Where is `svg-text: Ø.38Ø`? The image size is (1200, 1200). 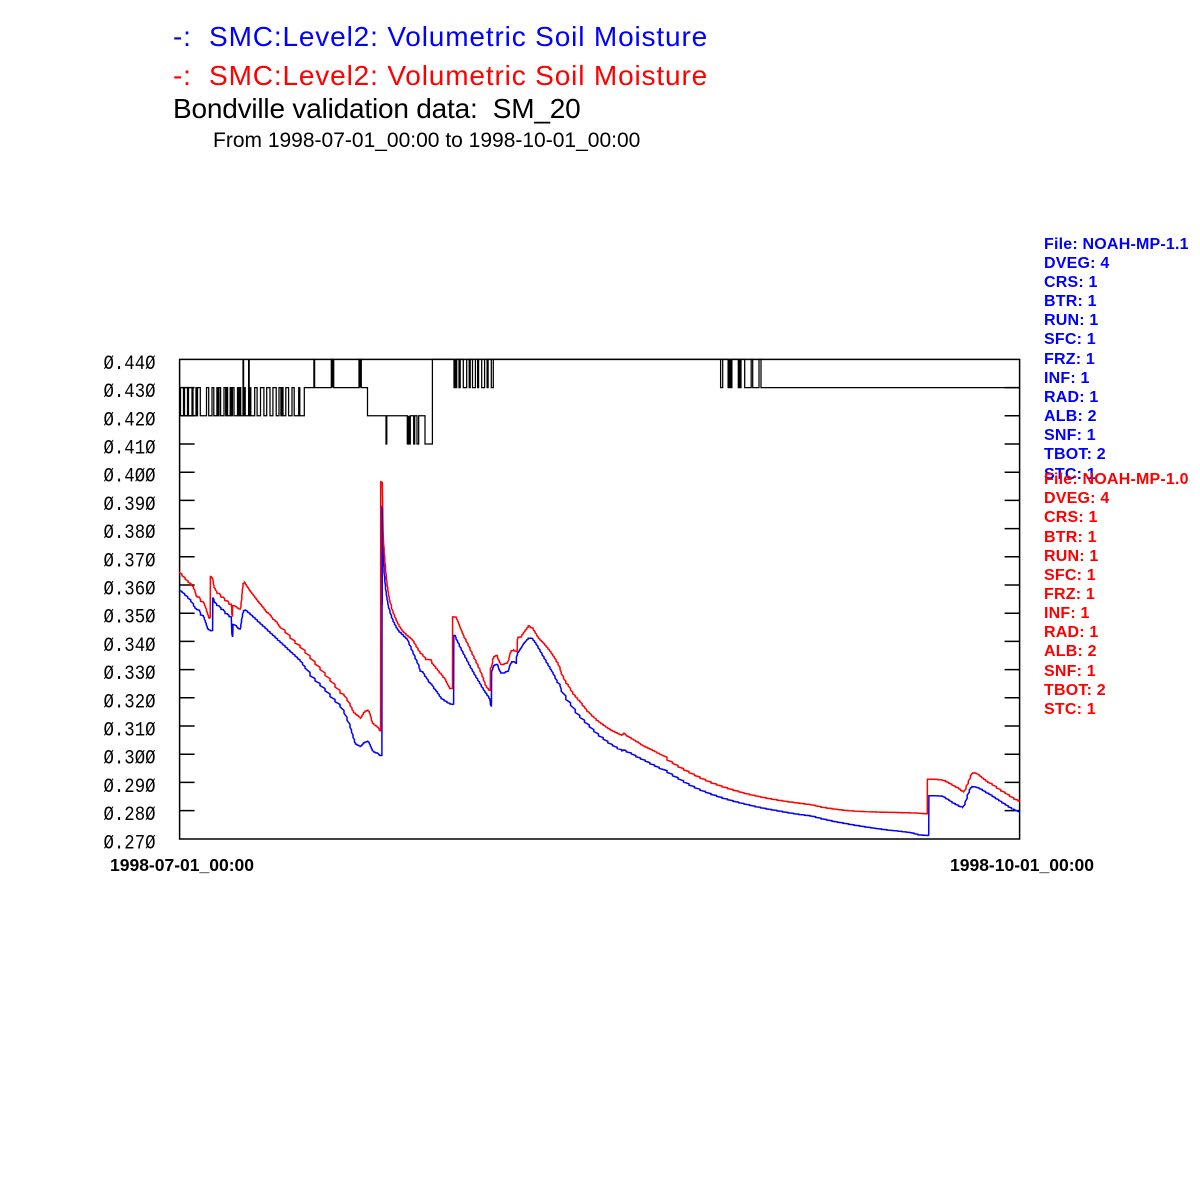 svg-text: Ø.38Ø is located at coordinates (130, 533).